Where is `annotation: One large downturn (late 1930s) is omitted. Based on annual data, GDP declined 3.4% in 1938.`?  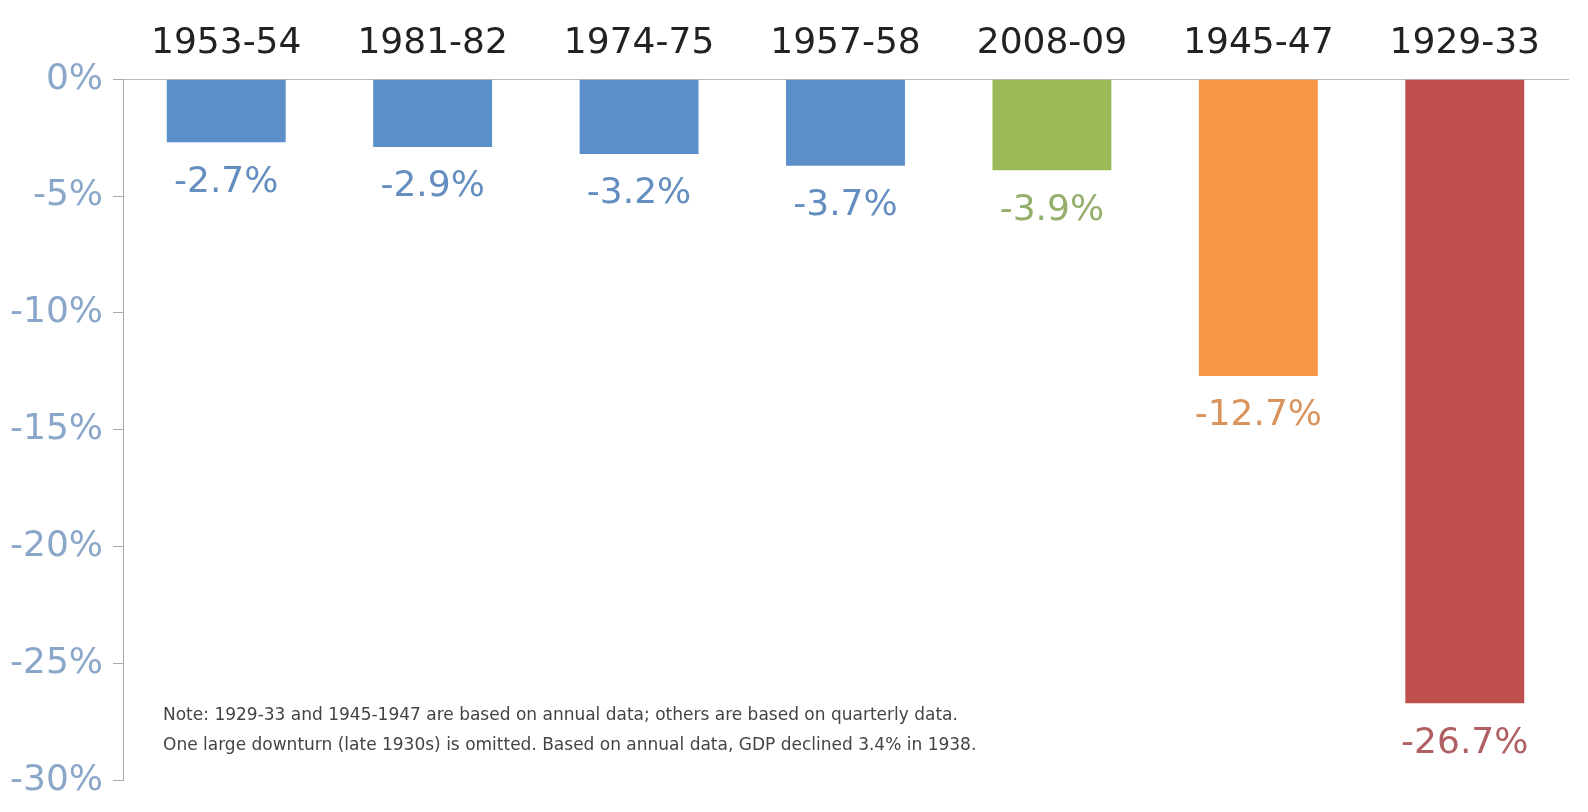 annotation: One large downturn (late 1930s) is omitted. Based on annual data, GDP declined 3.4% in 1938. is located at coordinates (570, 744).